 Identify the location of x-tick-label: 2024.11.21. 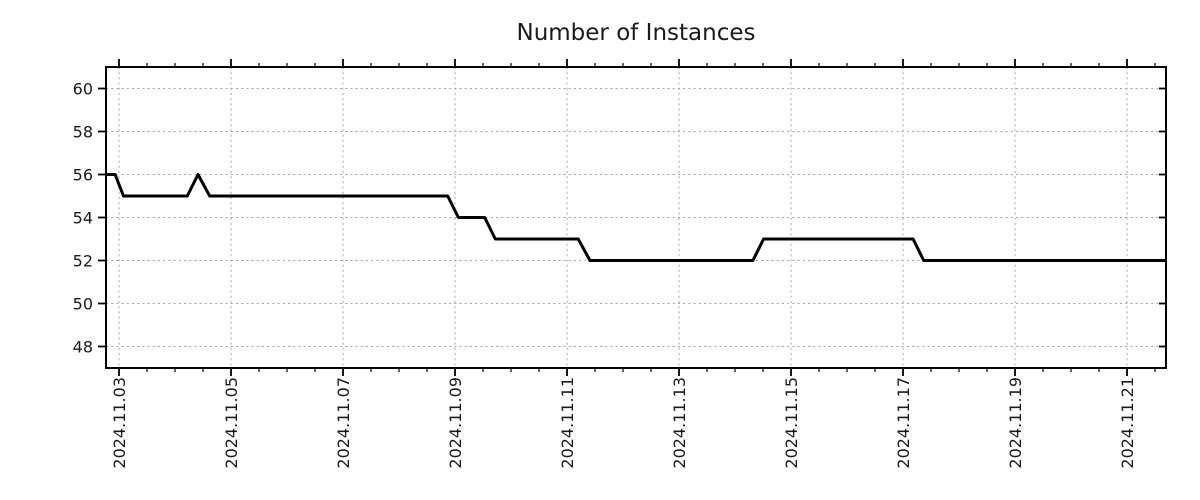
(1127, 423).